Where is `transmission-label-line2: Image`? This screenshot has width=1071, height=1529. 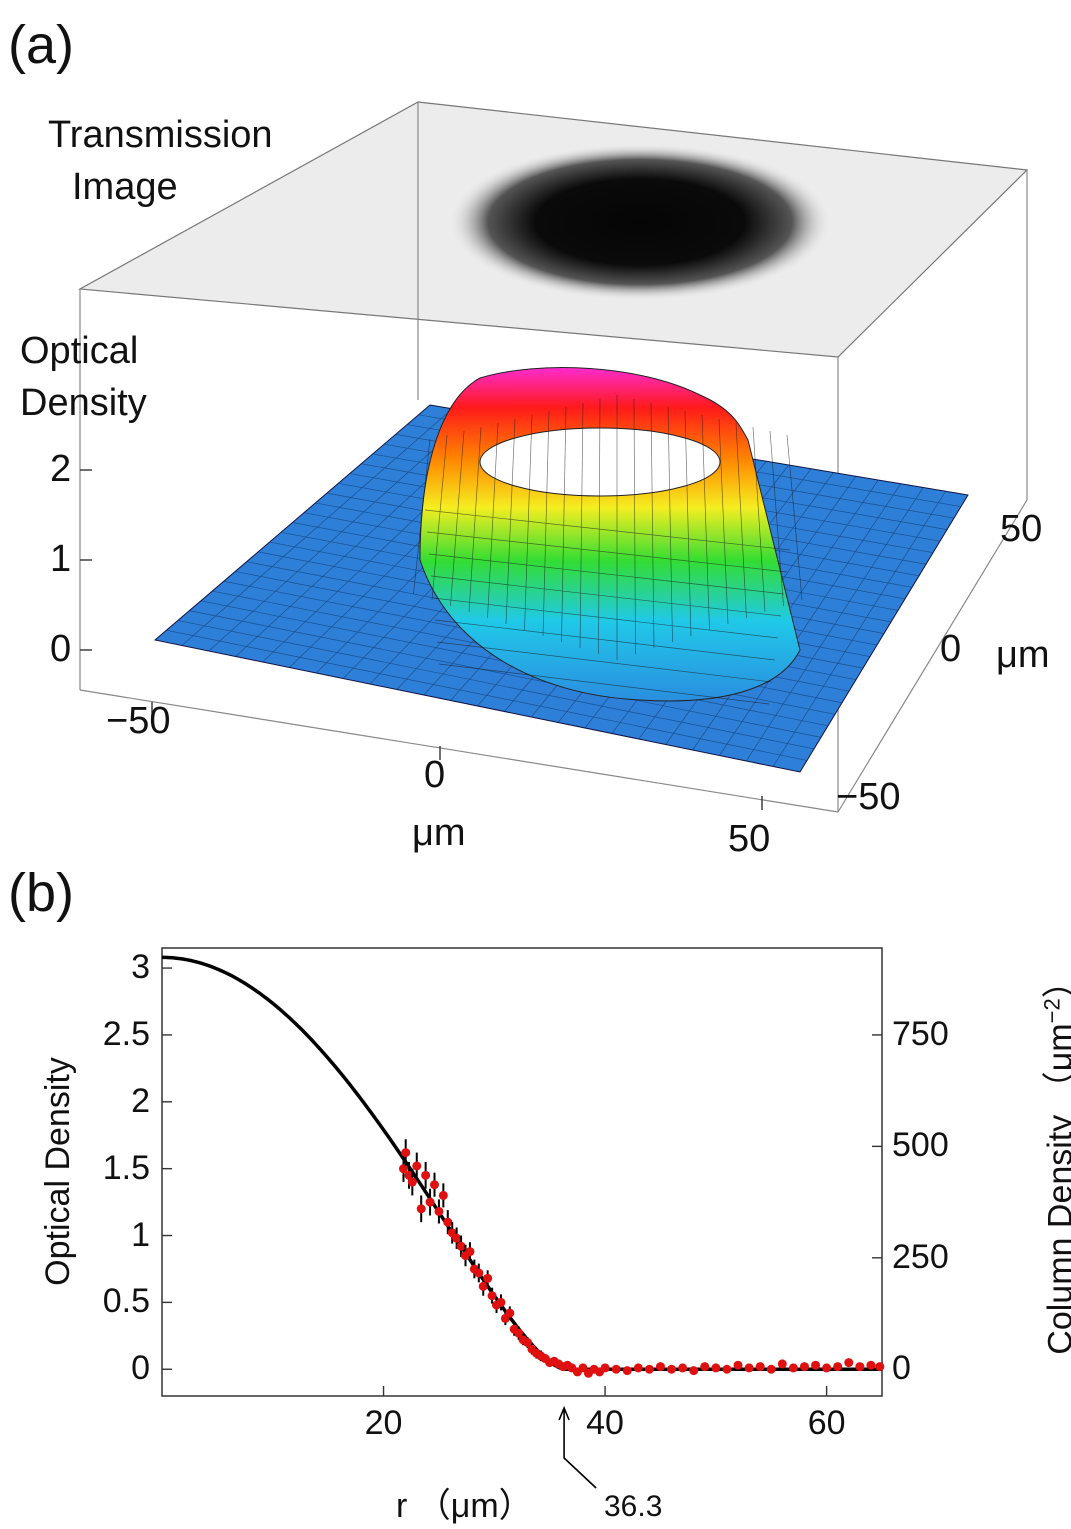 transmission-label-line2: Image is located at coordinates (125, 187).